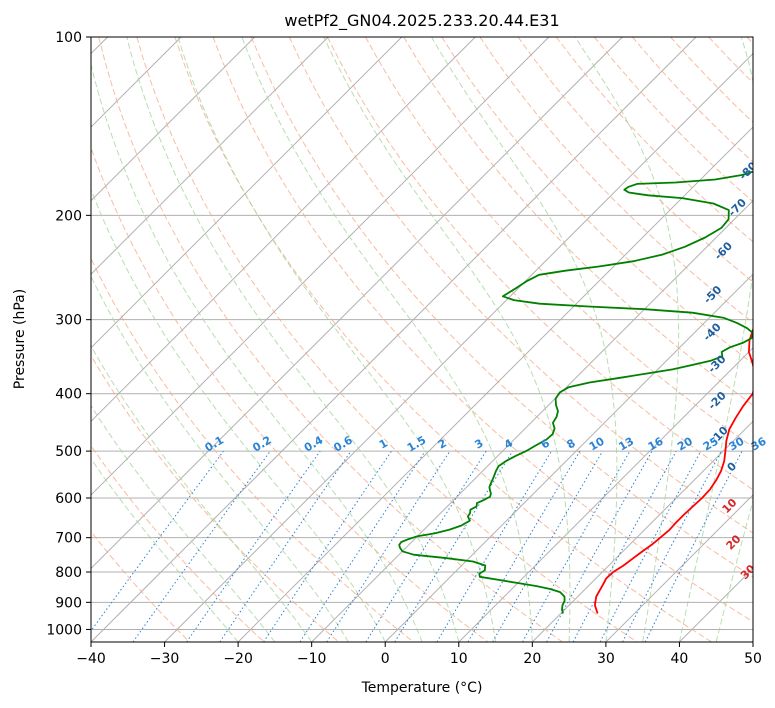  Describe the element at coordinates (723, 250) in the screenshot. I see `isotherm-label: -60` at that location.